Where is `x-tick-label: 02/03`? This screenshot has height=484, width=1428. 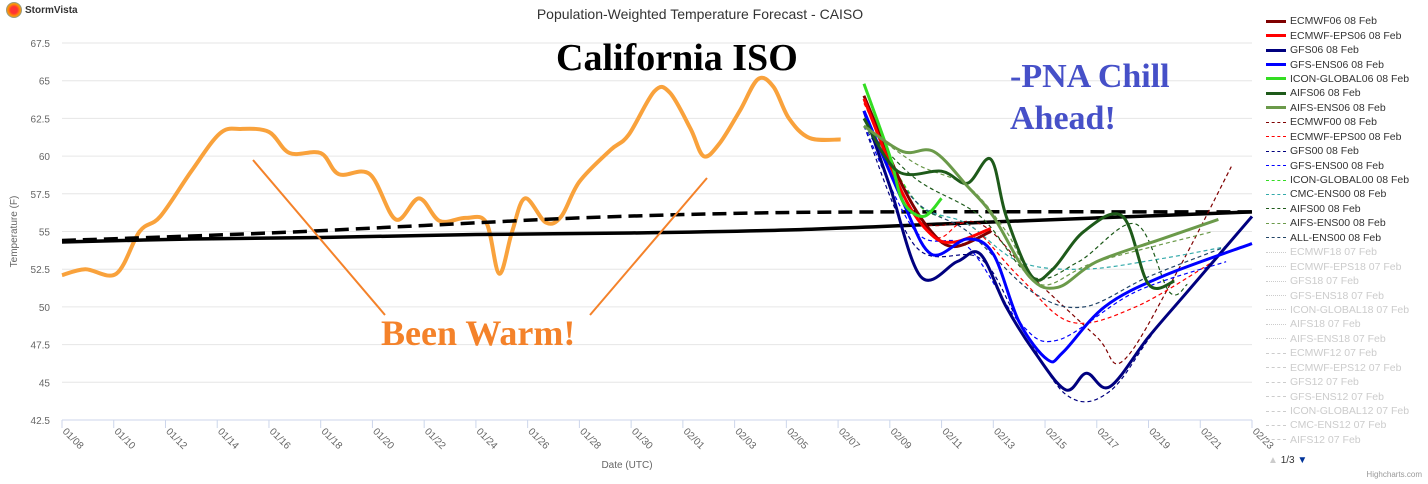
x-tick-label: 02/03 is located at coordinates (745, 439).